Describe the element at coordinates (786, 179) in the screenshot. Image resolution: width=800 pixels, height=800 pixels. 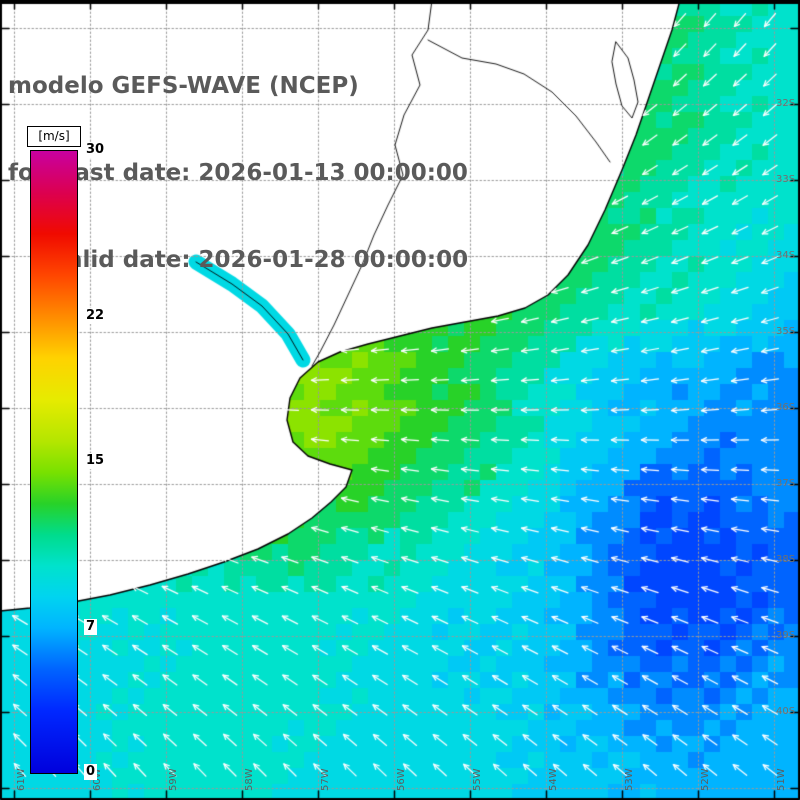
I see `latitude-label: 33S` at that location.